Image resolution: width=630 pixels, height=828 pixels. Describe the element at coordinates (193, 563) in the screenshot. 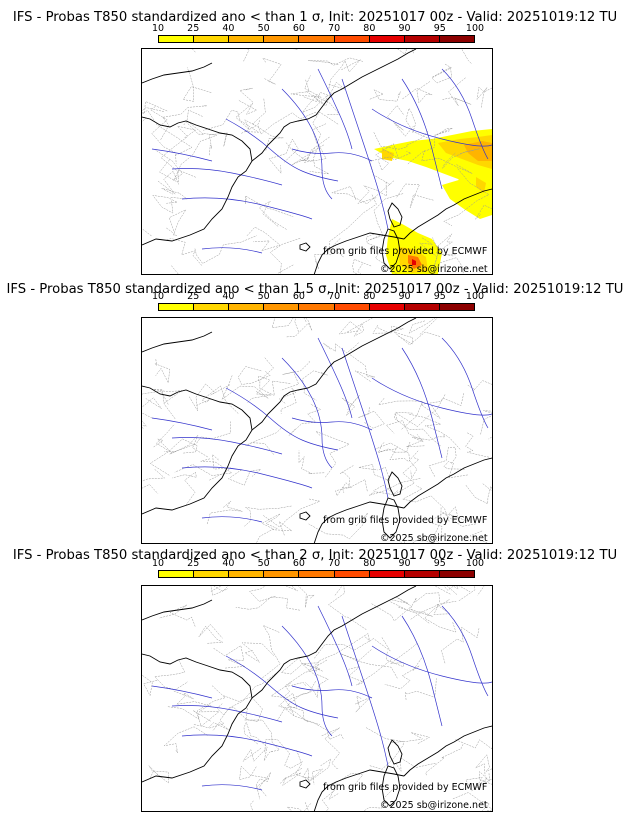

I see `colorbar-tick-label: 25` at that location.